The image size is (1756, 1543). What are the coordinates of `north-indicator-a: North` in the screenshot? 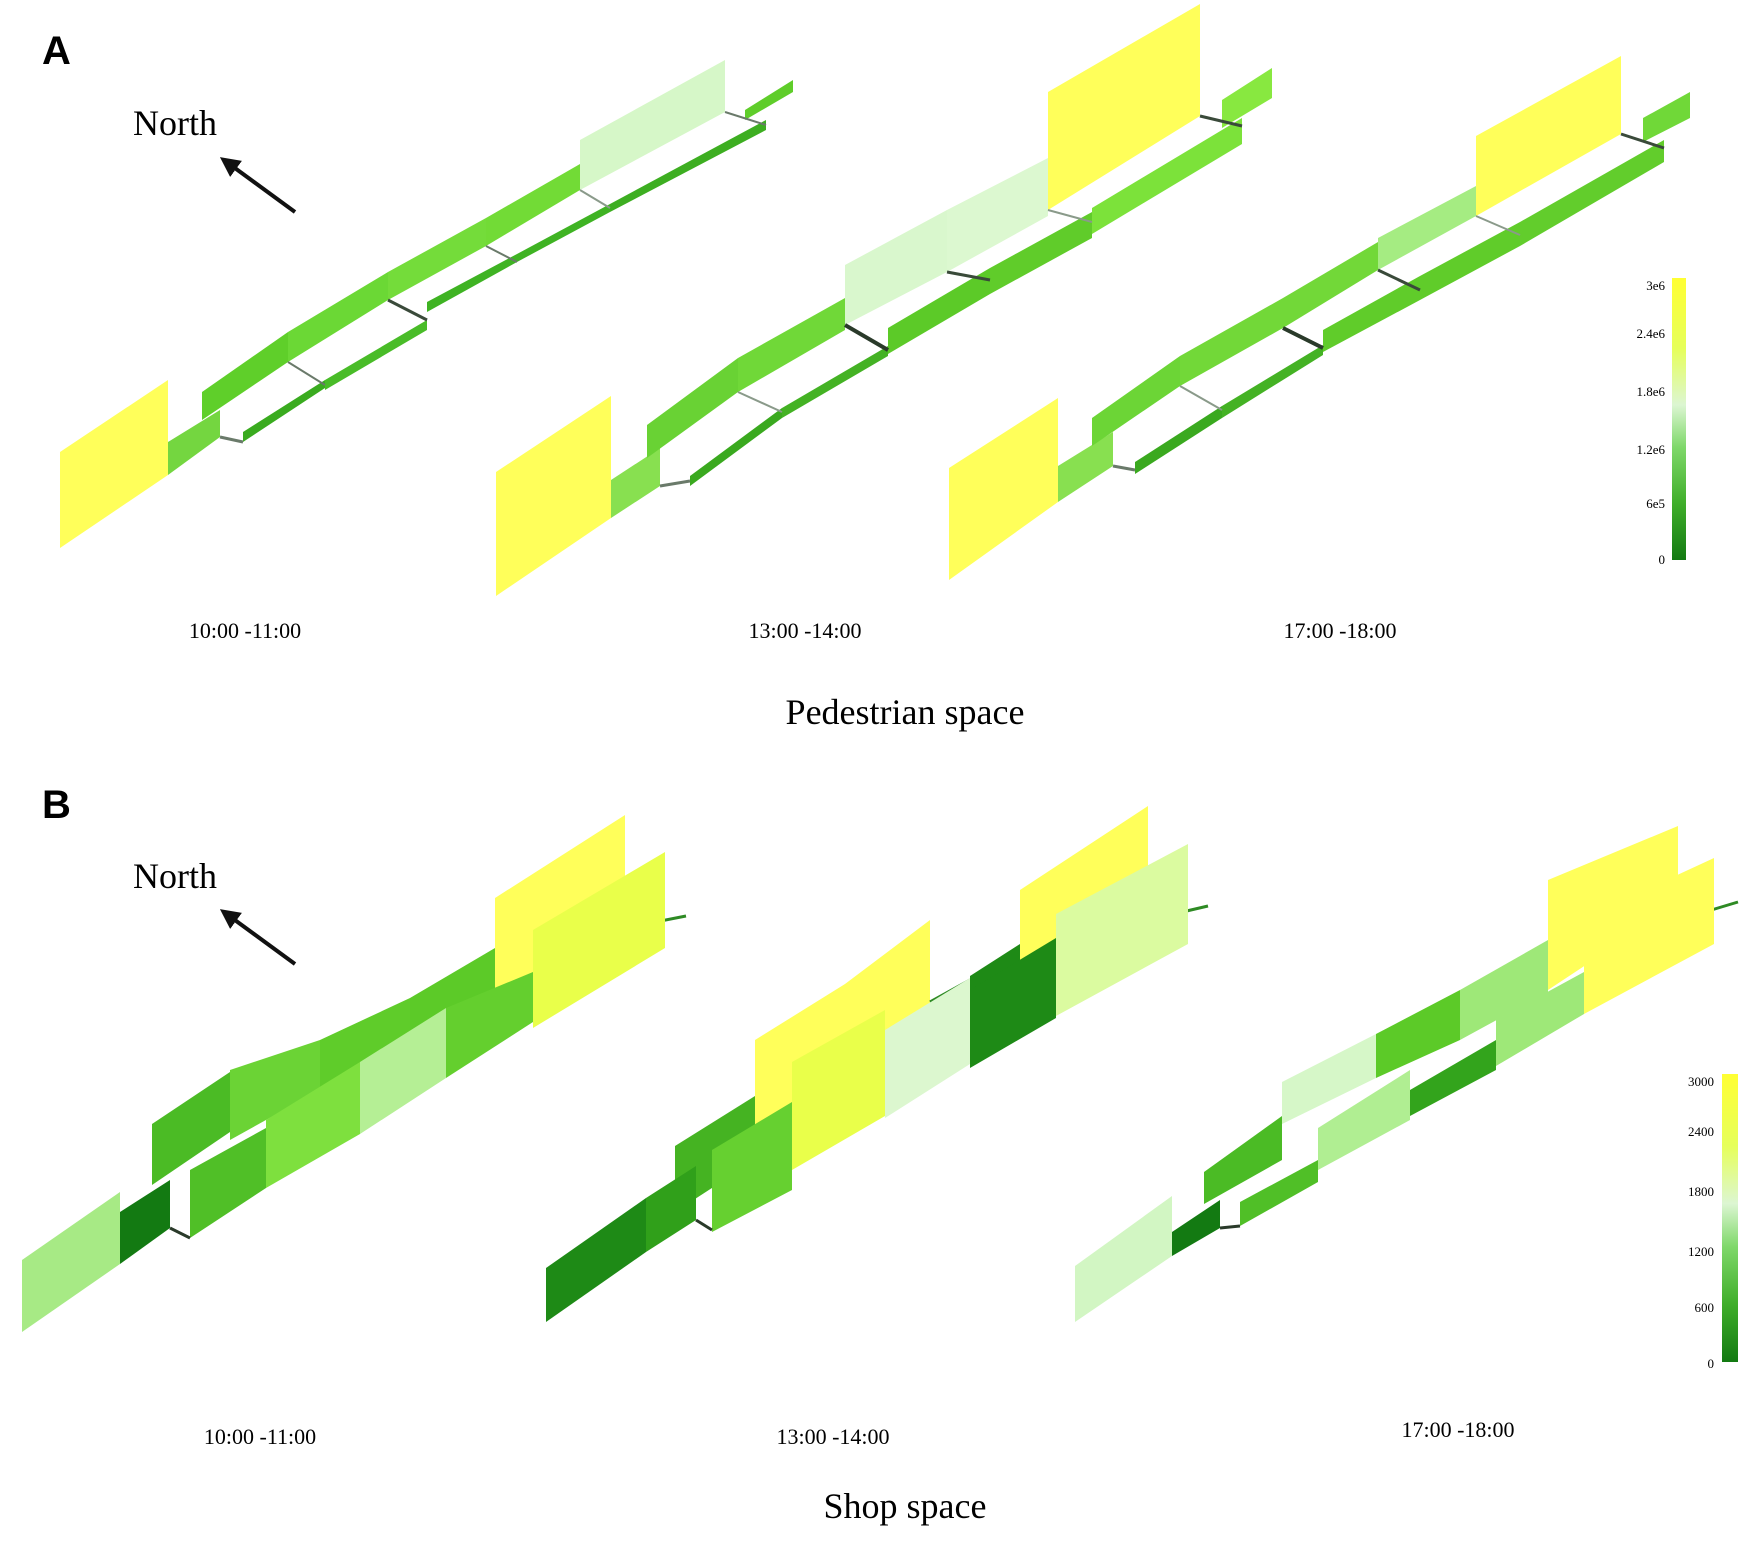 It's located at (215, 158).